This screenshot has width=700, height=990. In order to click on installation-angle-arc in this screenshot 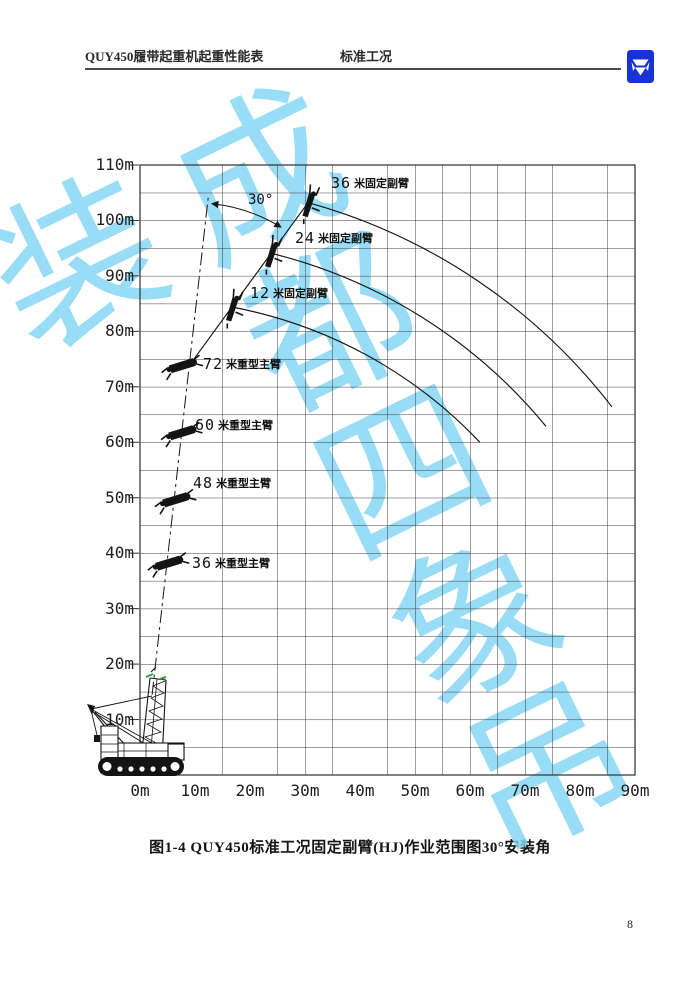, I will do `click(246, 214)`.